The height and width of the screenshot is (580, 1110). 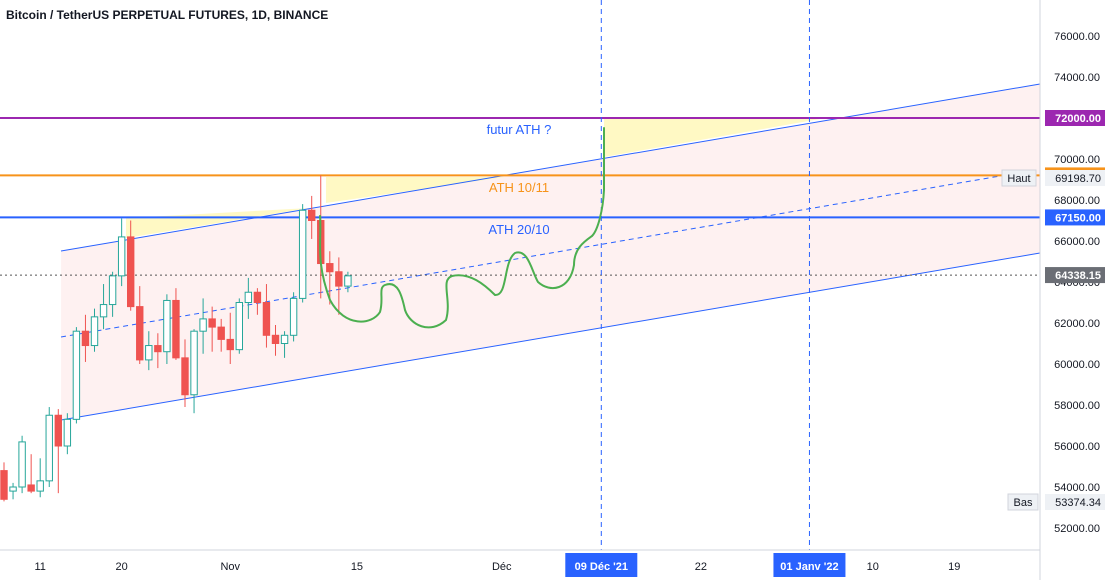 I want to click on y-tick-label: 76000.00, so click(x=1077, y=37).